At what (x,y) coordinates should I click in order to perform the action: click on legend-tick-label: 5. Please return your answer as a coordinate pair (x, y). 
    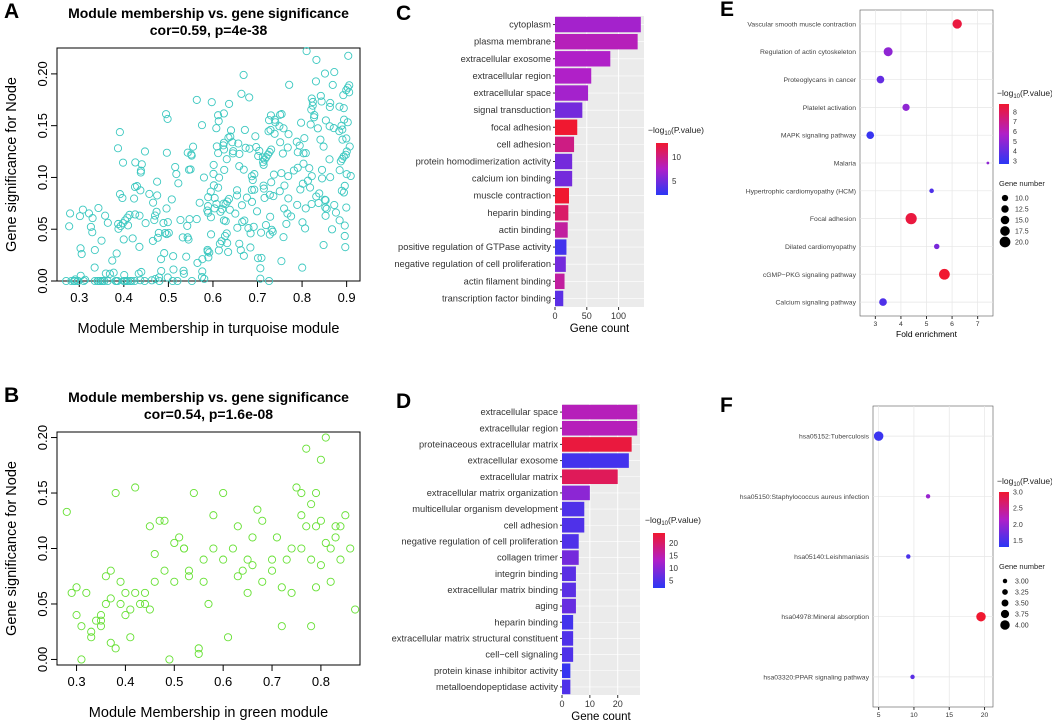
    Looking at the image, I should click on (671, 581).